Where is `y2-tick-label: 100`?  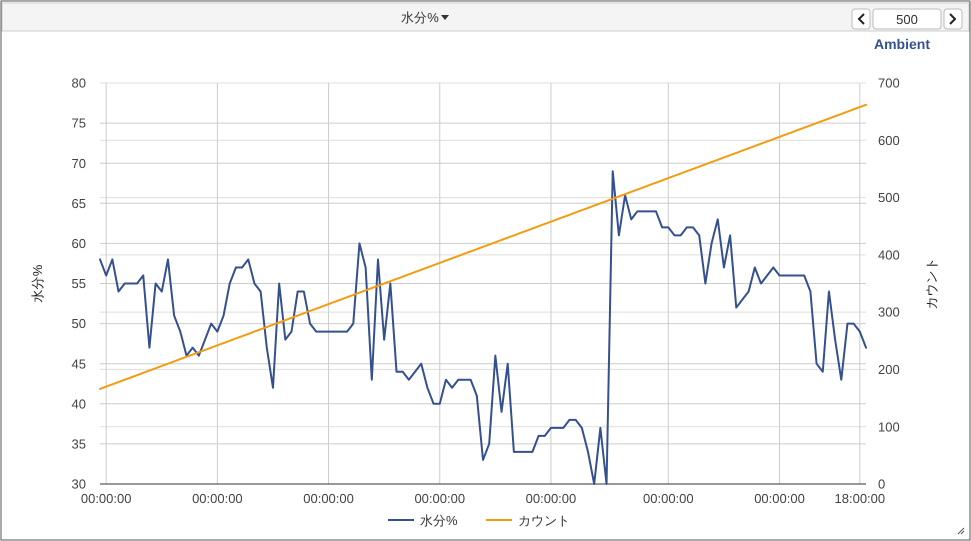 y2-tick-label: 100 is located at coordinates (889, 426).